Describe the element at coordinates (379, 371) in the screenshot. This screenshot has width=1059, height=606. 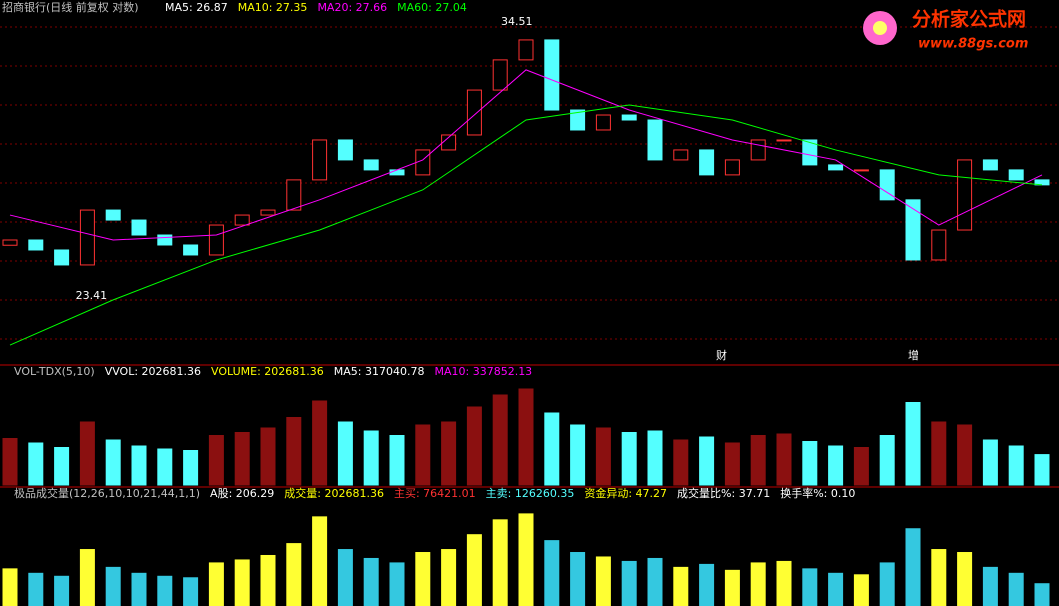
I see `legend-entry: MA5: 317040.78` at that location.